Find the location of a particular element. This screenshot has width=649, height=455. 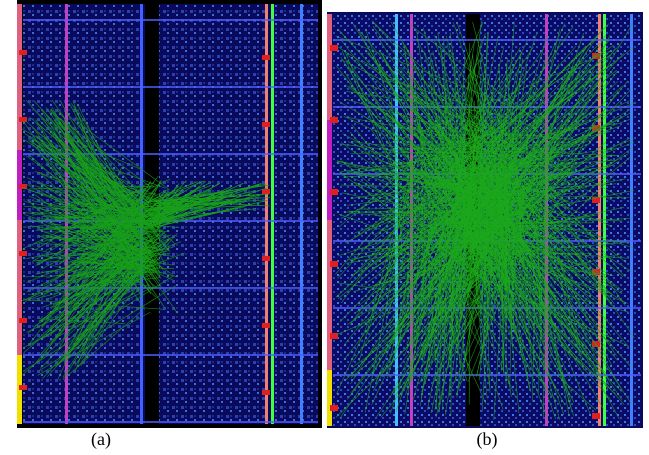

column is located at coordinates (272, 214).